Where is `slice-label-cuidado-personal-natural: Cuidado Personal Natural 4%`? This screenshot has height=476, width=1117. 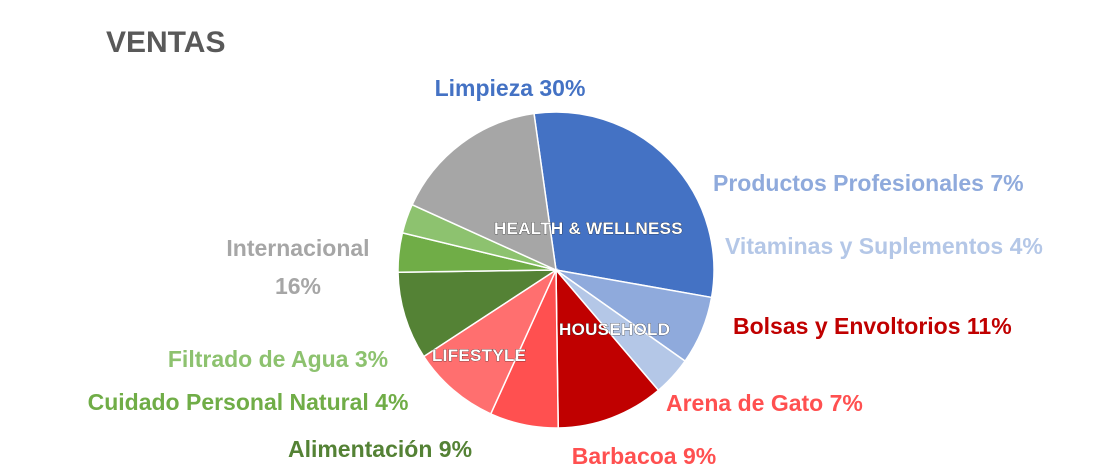
slice-label-cuidado-personal-natural: Cuidado Personal Natural 4% is located at coordinates (248, 402).